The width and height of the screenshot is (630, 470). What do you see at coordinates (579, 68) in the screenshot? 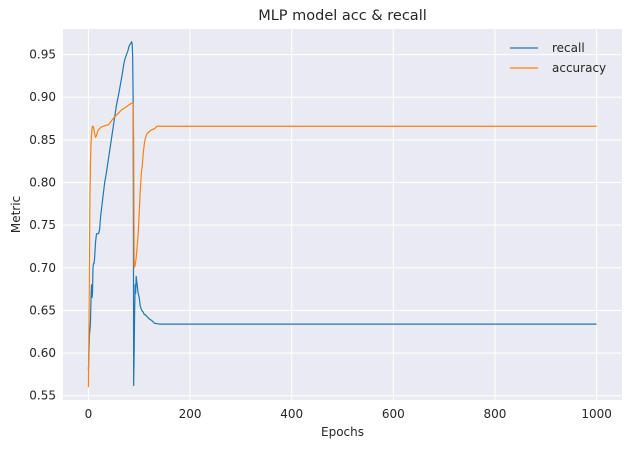
I see `legend-label-accuracy: accuracy` at bounding box center [579, 68].